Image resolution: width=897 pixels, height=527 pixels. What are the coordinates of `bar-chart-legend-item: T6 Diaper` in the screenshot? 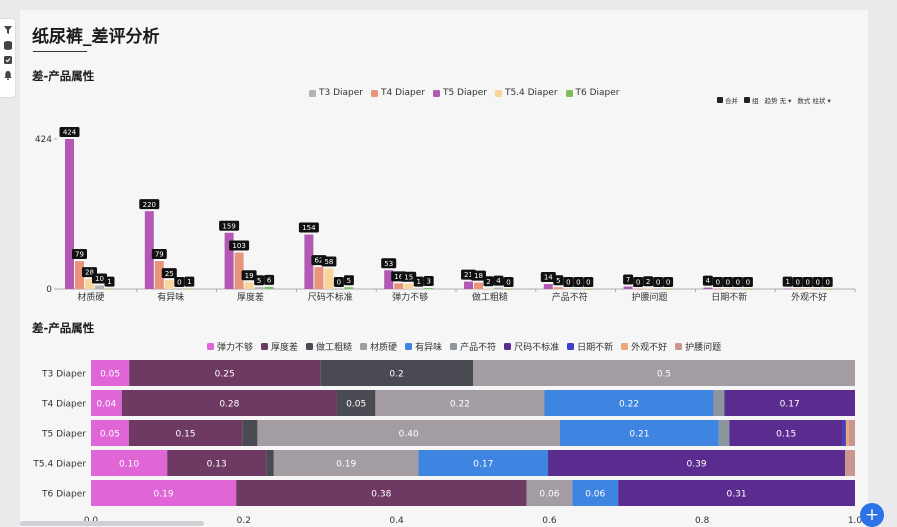 It's located at (592, 93).